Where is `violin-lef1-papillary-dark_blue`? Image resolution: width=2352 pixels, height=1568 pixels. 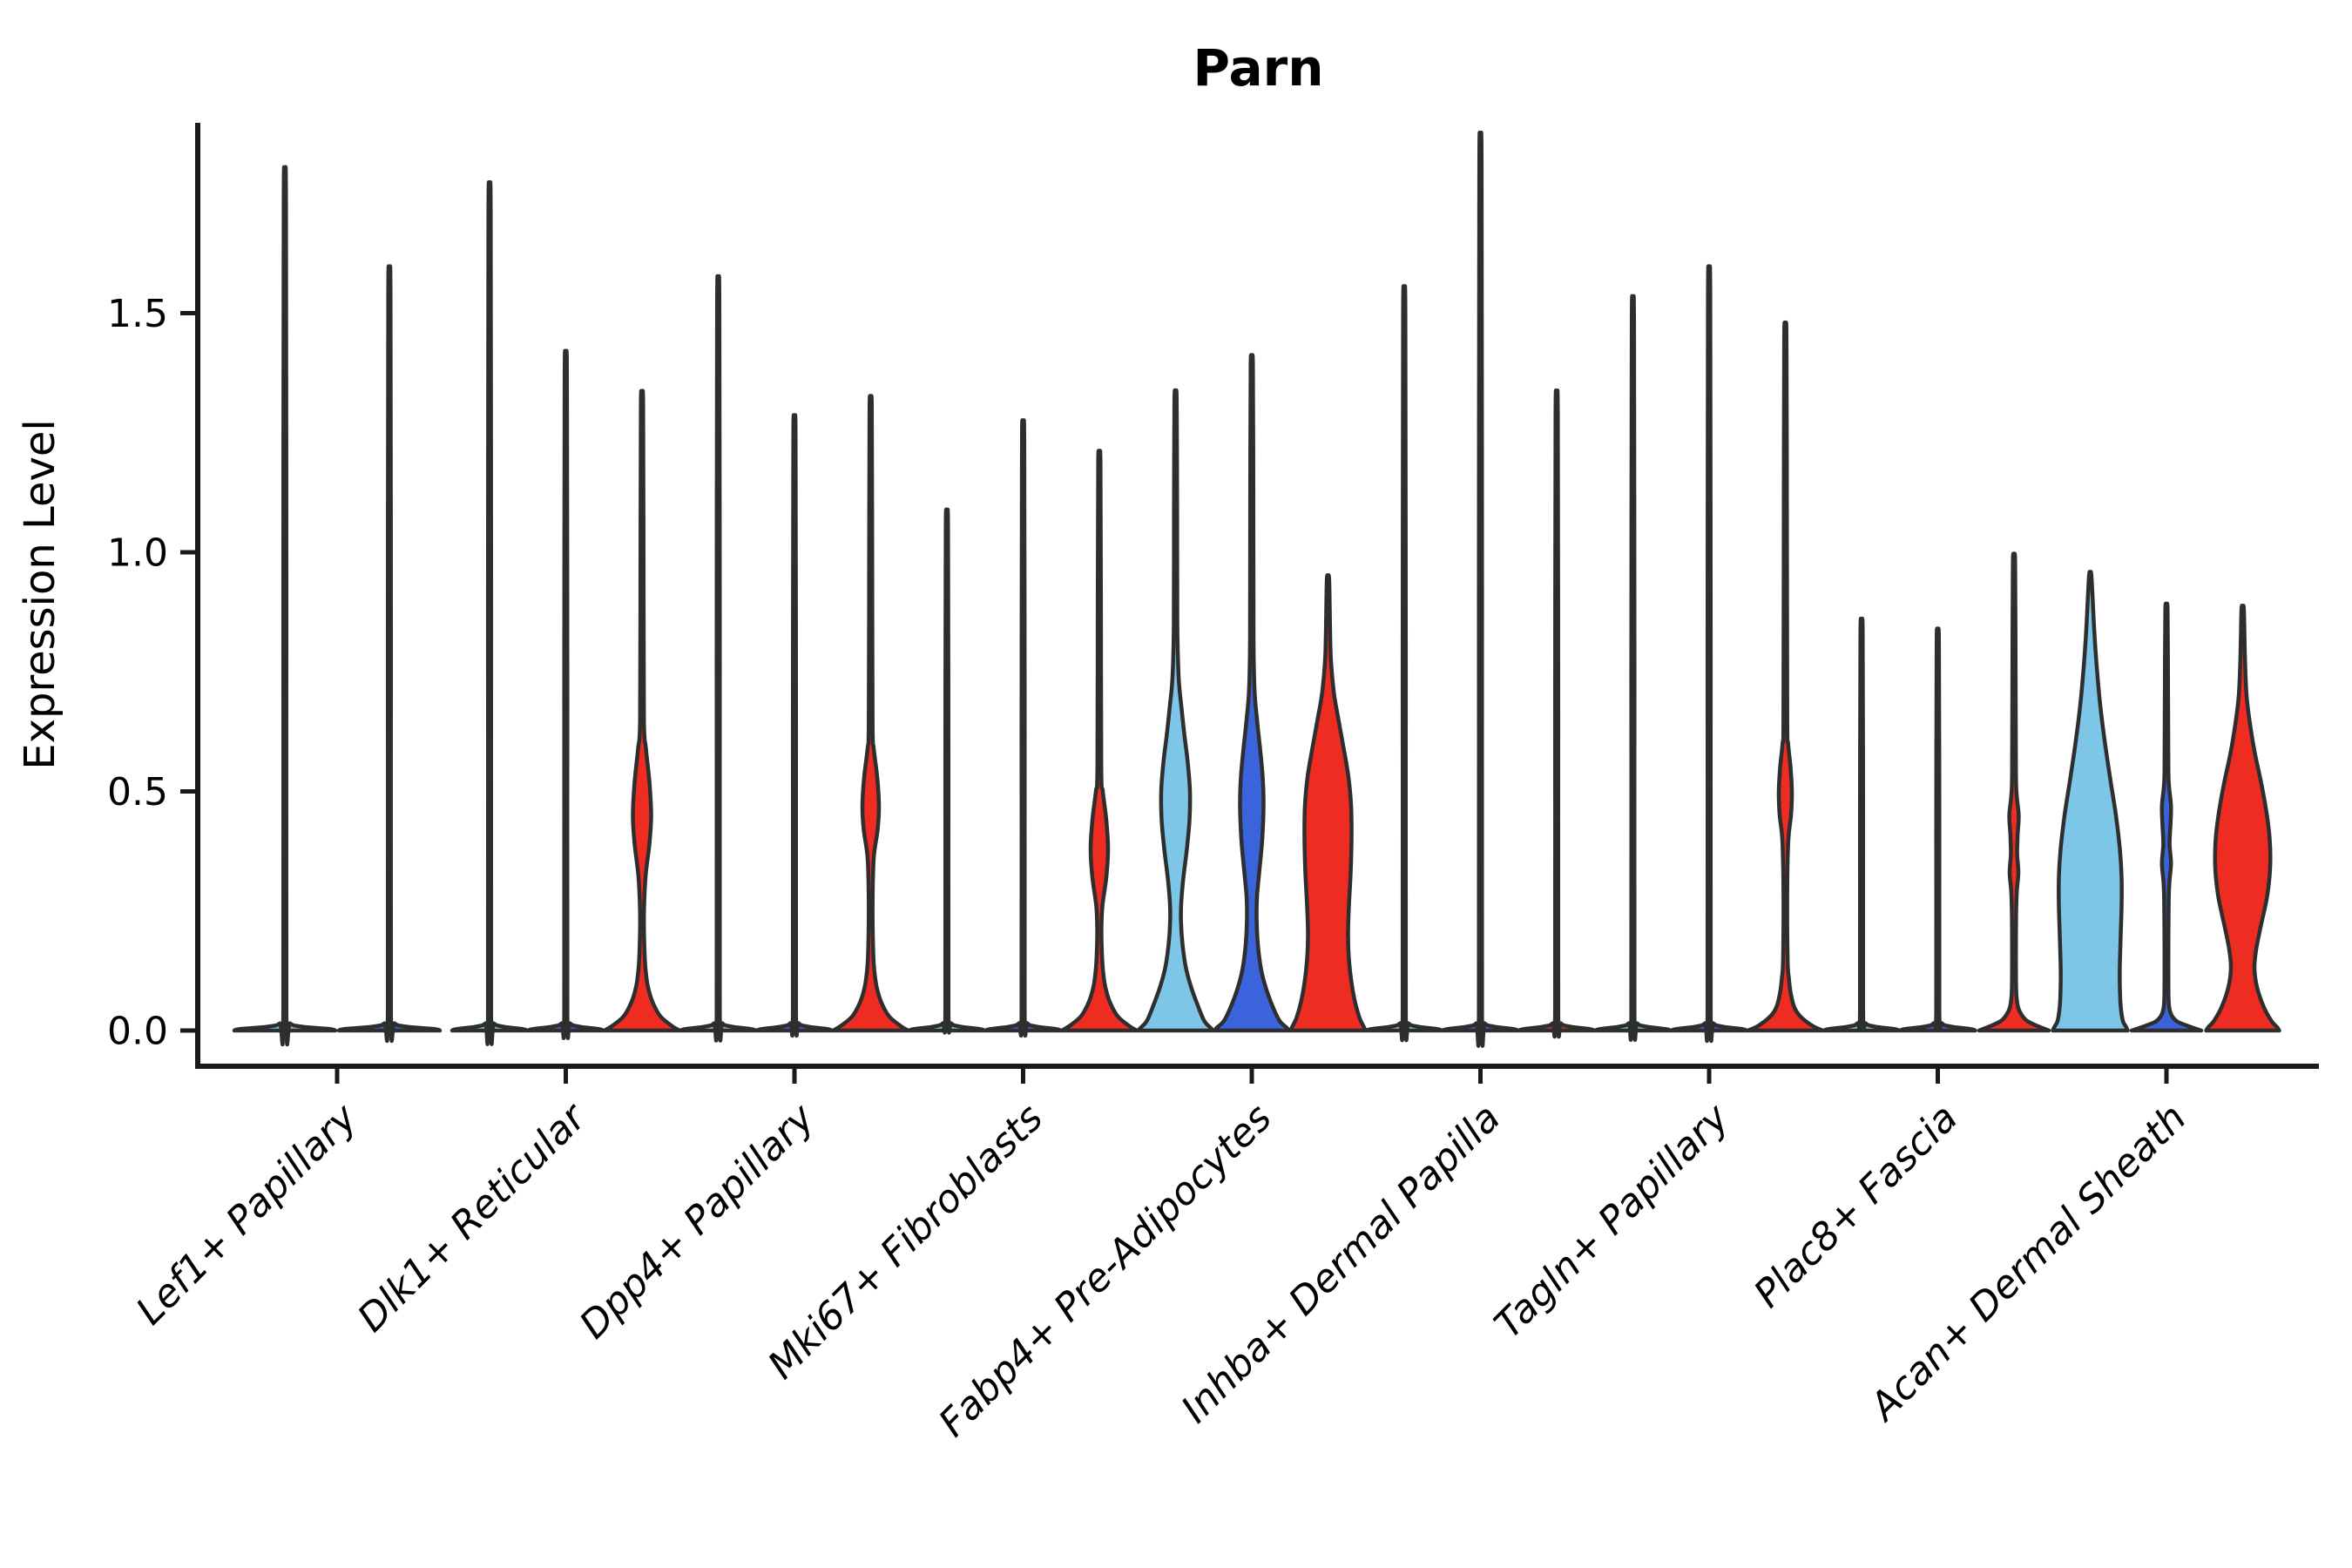 violin-lef1-papillary-dark_blue is located at coordinates (389, 653).